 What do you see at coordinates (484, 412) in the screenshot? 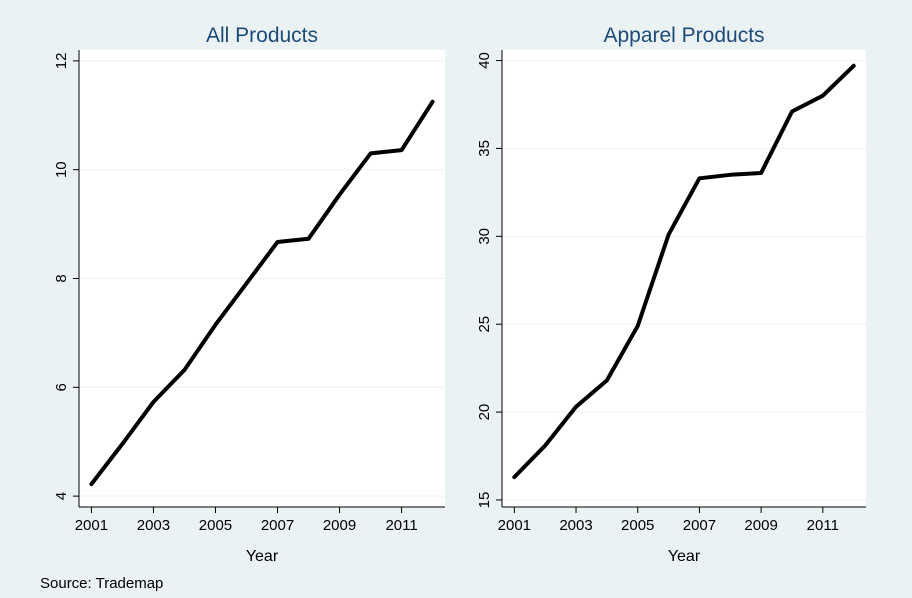
I see `y-tick-label: 20` at bounding box center [484, 412].